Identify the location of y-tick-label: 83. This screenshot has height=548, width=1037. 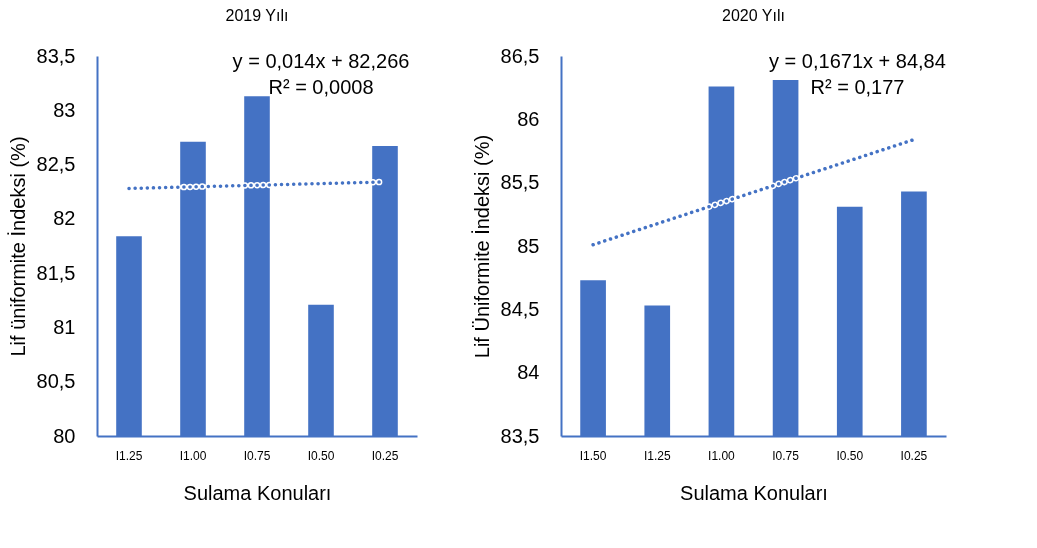
(64, 109).